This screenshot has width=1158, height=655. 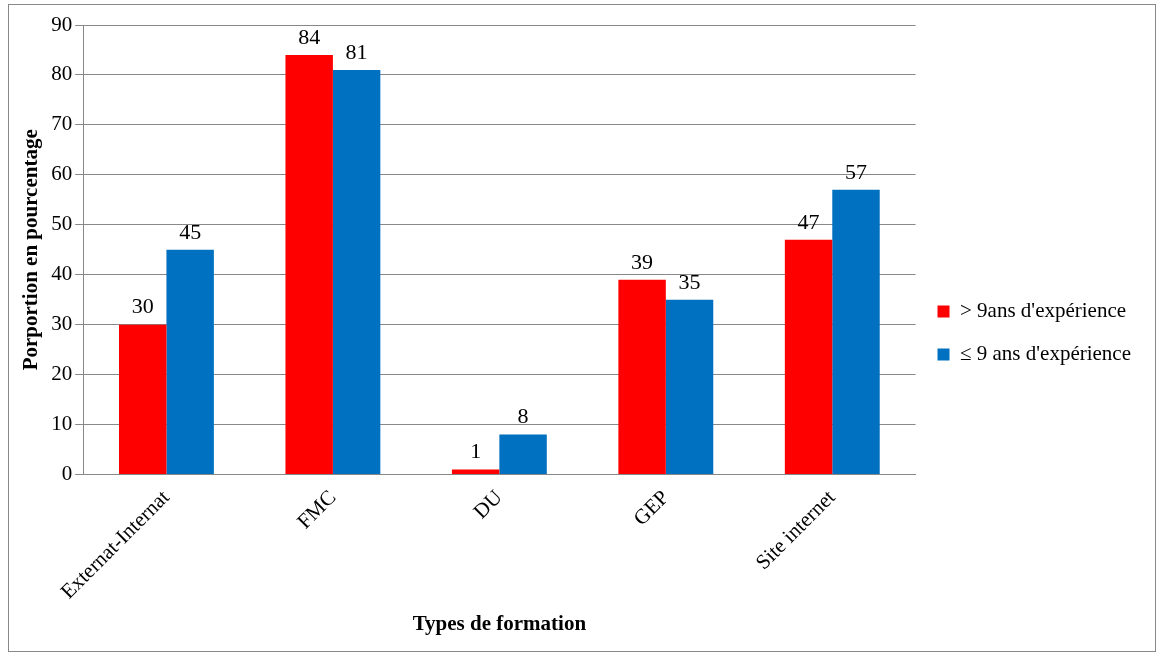 I want to click on legend-label: > 9ans d'expérience, so click(x=1043, y=310).